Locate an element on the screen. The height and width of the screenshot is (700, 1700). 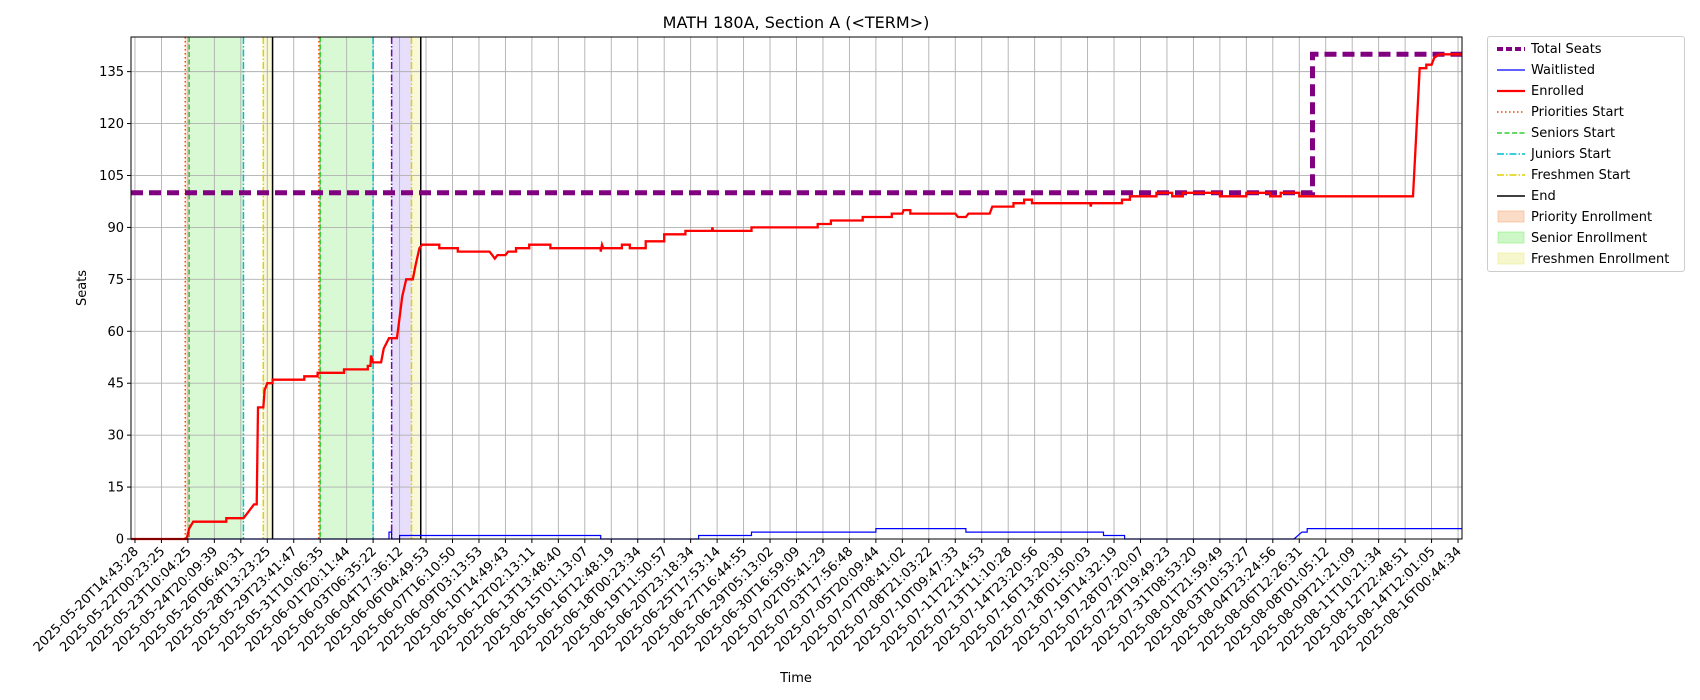
y-tick-label: 45 is located at coordinates (115, 384).